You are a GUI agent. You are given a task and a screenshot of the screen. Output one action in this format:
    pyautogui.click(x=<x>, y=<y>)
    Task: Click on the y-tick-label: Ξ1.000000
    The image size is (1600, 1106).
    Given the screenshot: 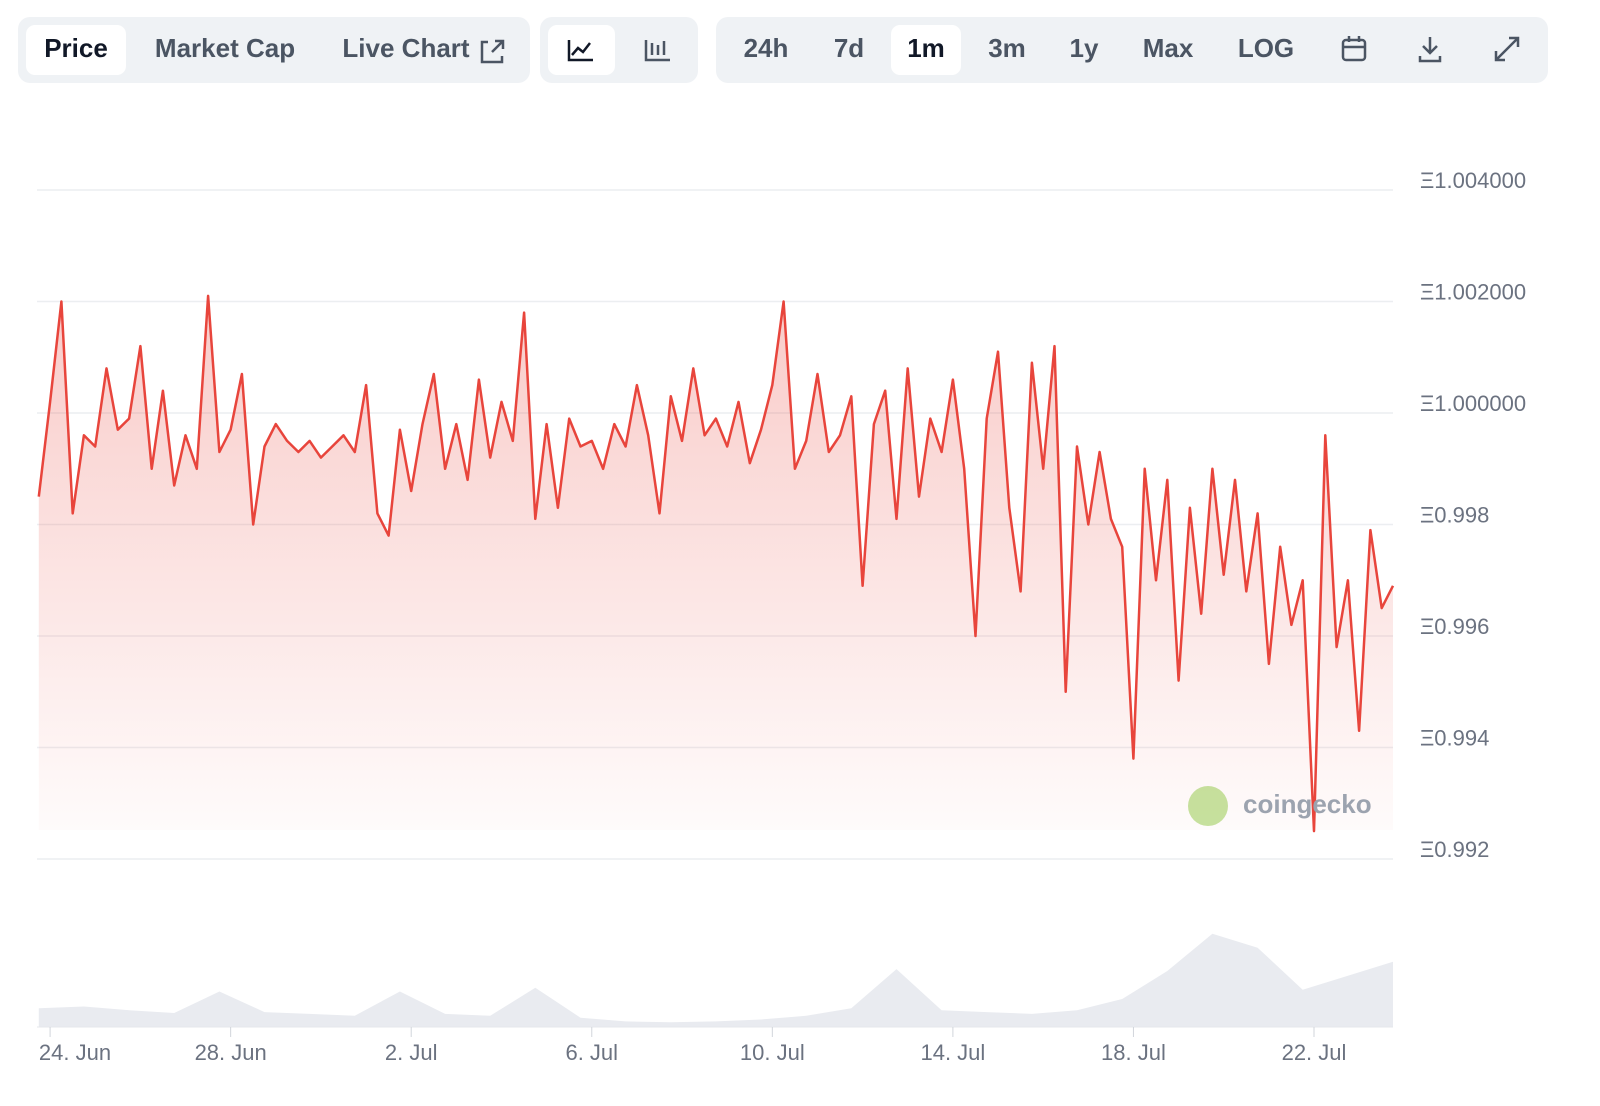 What is the action you would take?
    pyautogui.click(x=1473, y=403)
    